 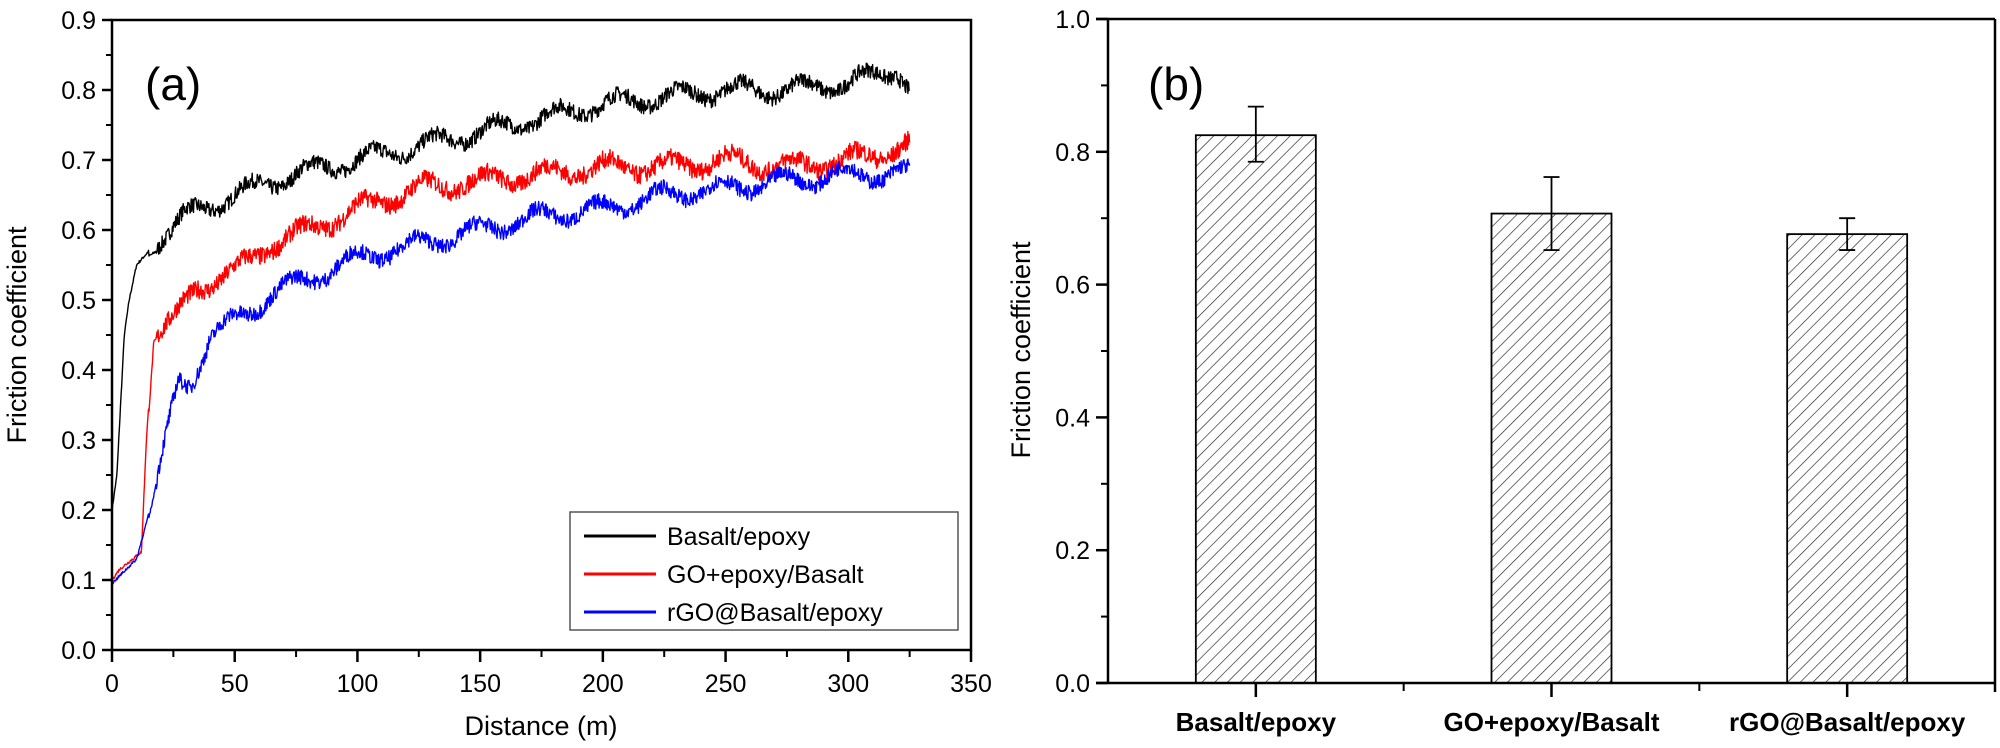 What do you see at coordinates (480, 684) in the screenshot?
I see `x-tick-label: 150` at bounding box center [480, 684].